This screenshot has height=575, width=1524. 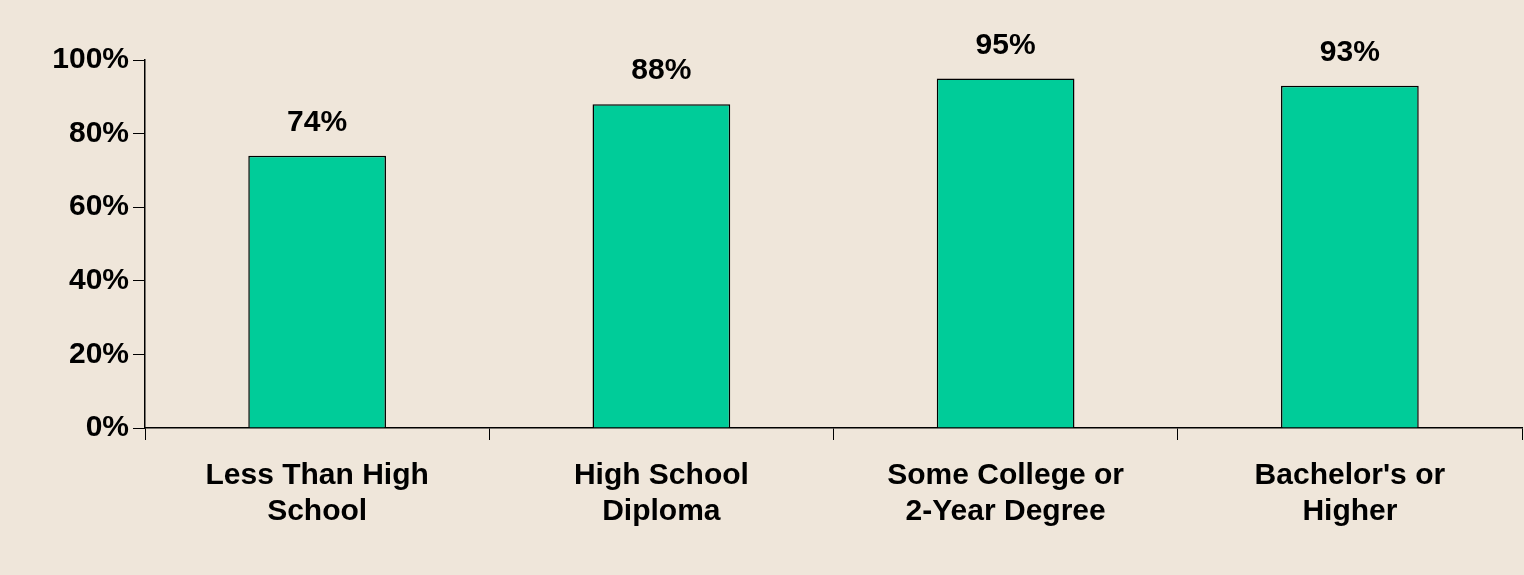 I want to click on y-tick-label: 100%, so click(x=90, y=58).